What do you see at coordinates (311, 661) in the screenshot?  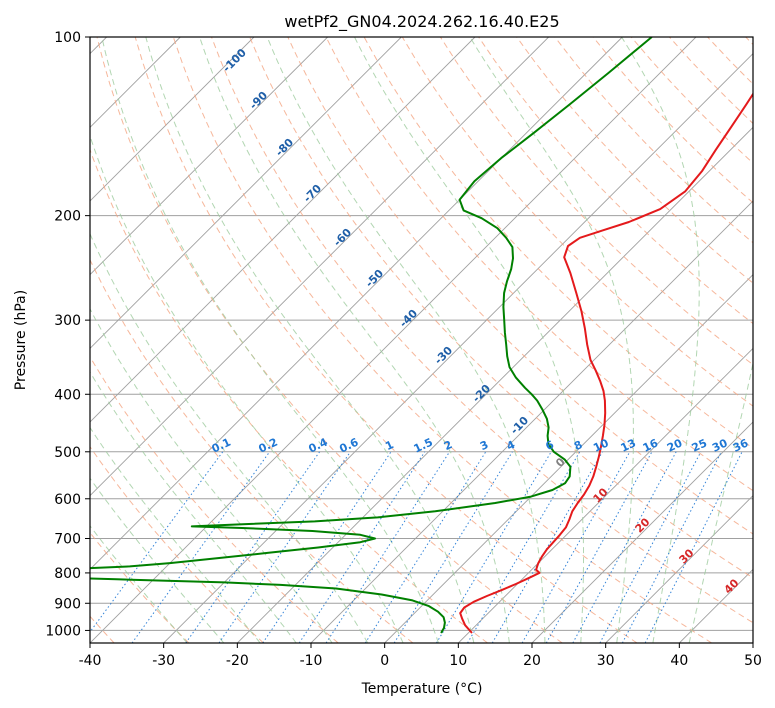 I see `x-tick-label: -10` at bounding box center [311, 661].